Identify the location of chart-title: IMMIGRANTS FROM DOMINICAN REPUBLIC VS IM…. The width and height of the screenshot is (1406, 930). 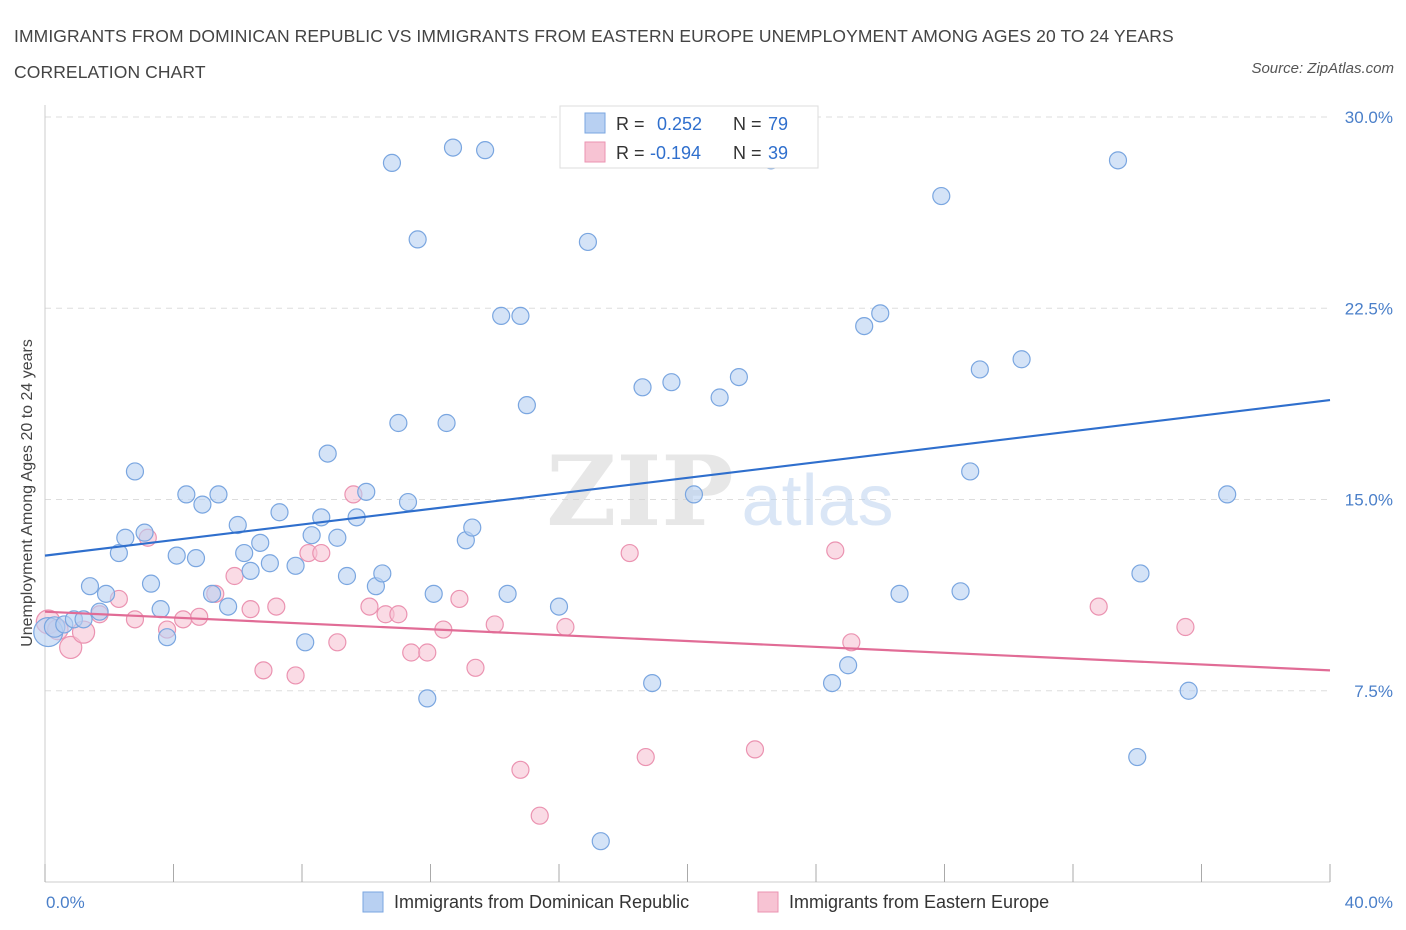
(594, 54).